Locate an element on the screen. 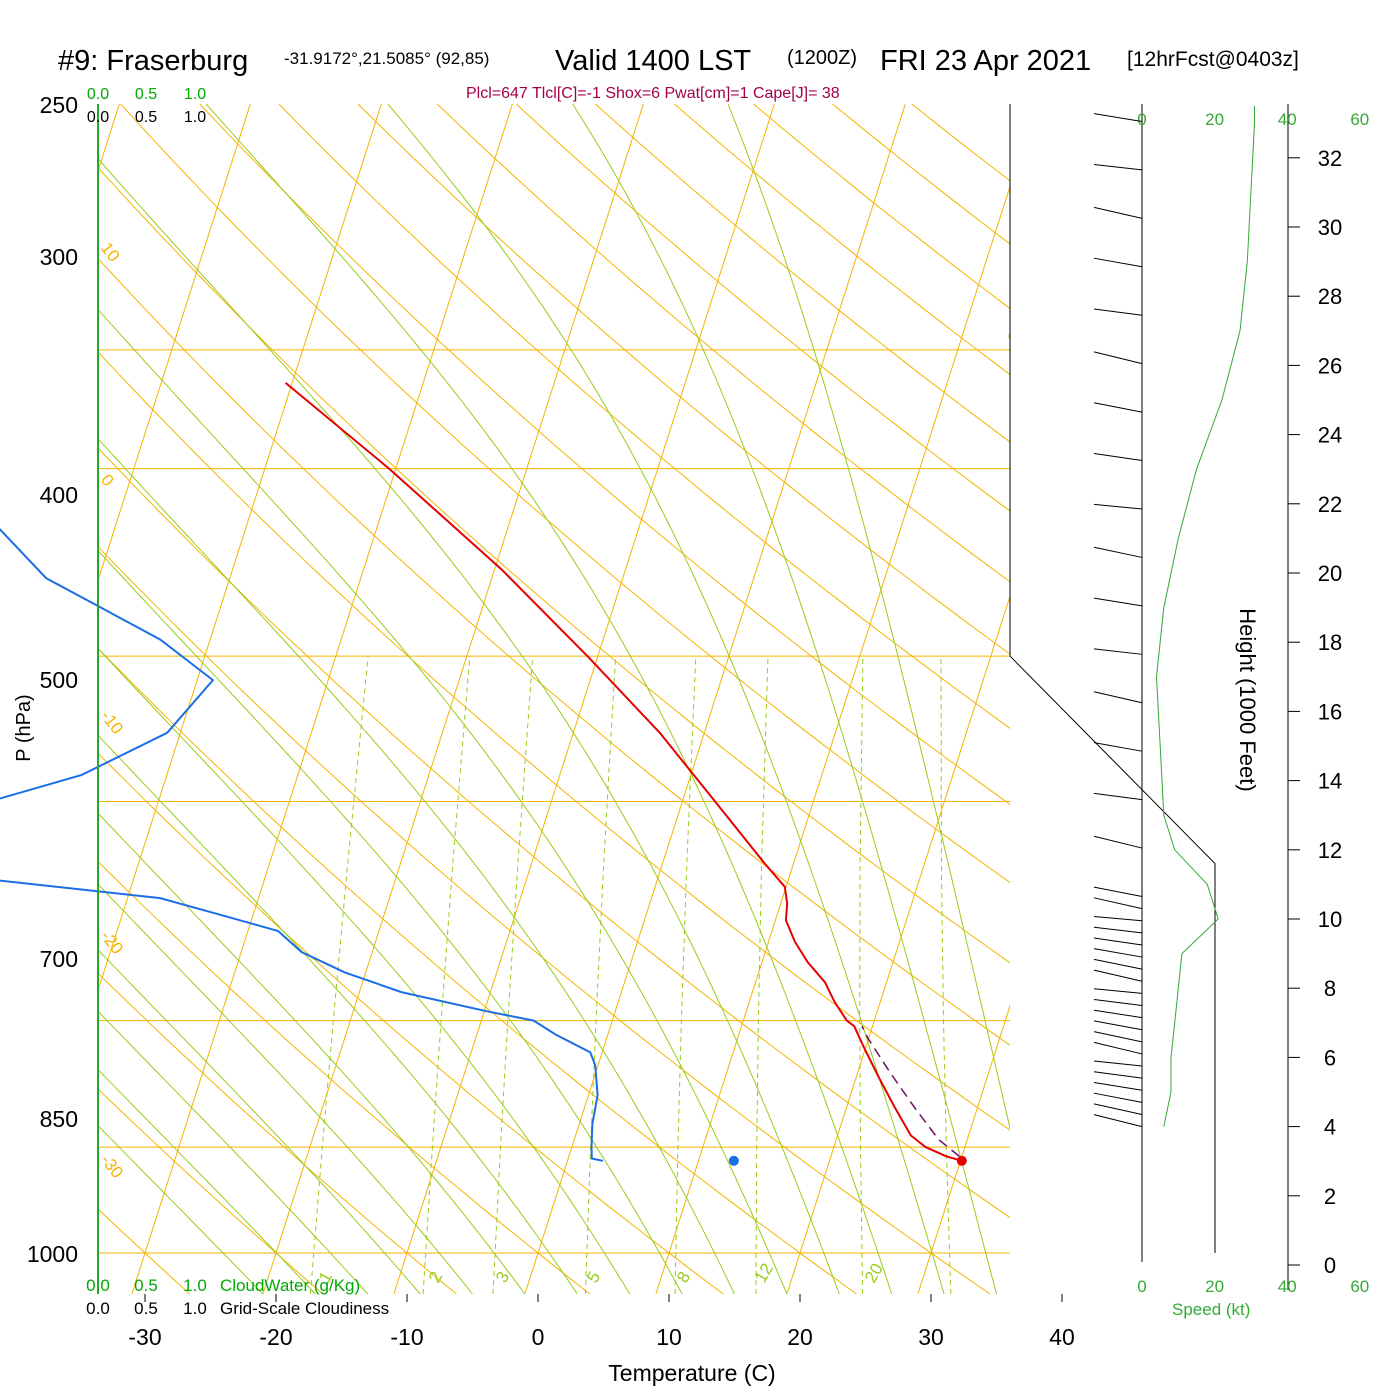  surface-temperature-point is located at coordinates (961, 1160).